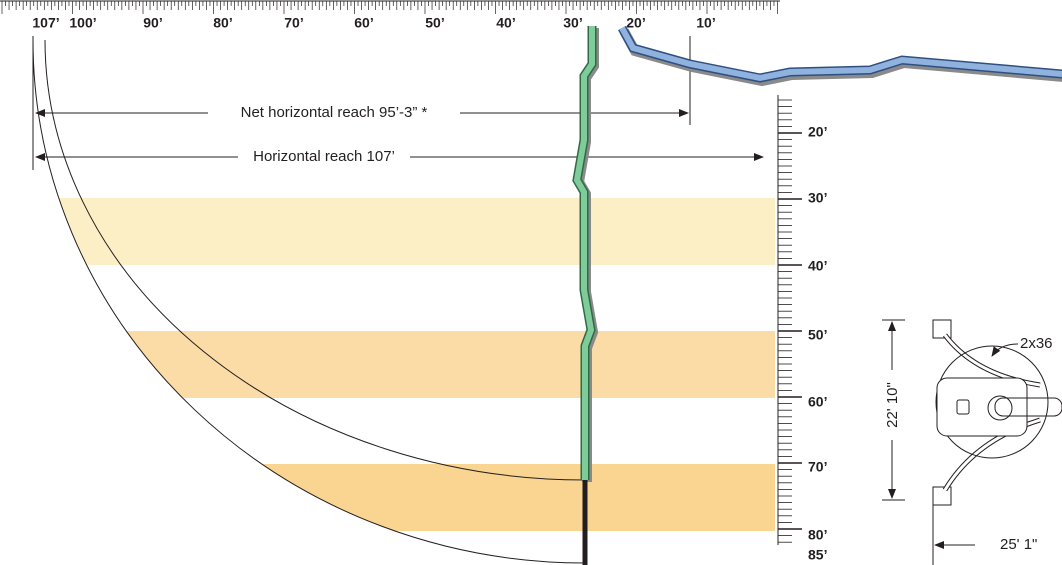 Image resolution: width=1062 pixels, height=565 pixels. I want to click on boom-stow, so click(1028, 407).